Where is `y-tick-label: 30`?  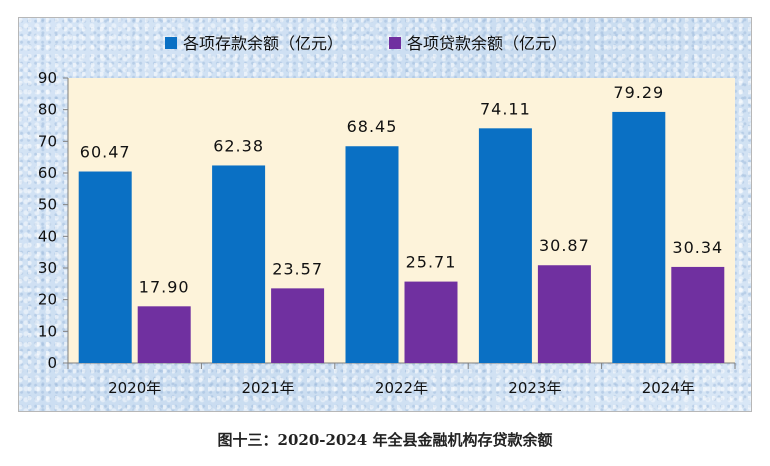
y-tick-label: 30 is located at coordinates (47, 268).